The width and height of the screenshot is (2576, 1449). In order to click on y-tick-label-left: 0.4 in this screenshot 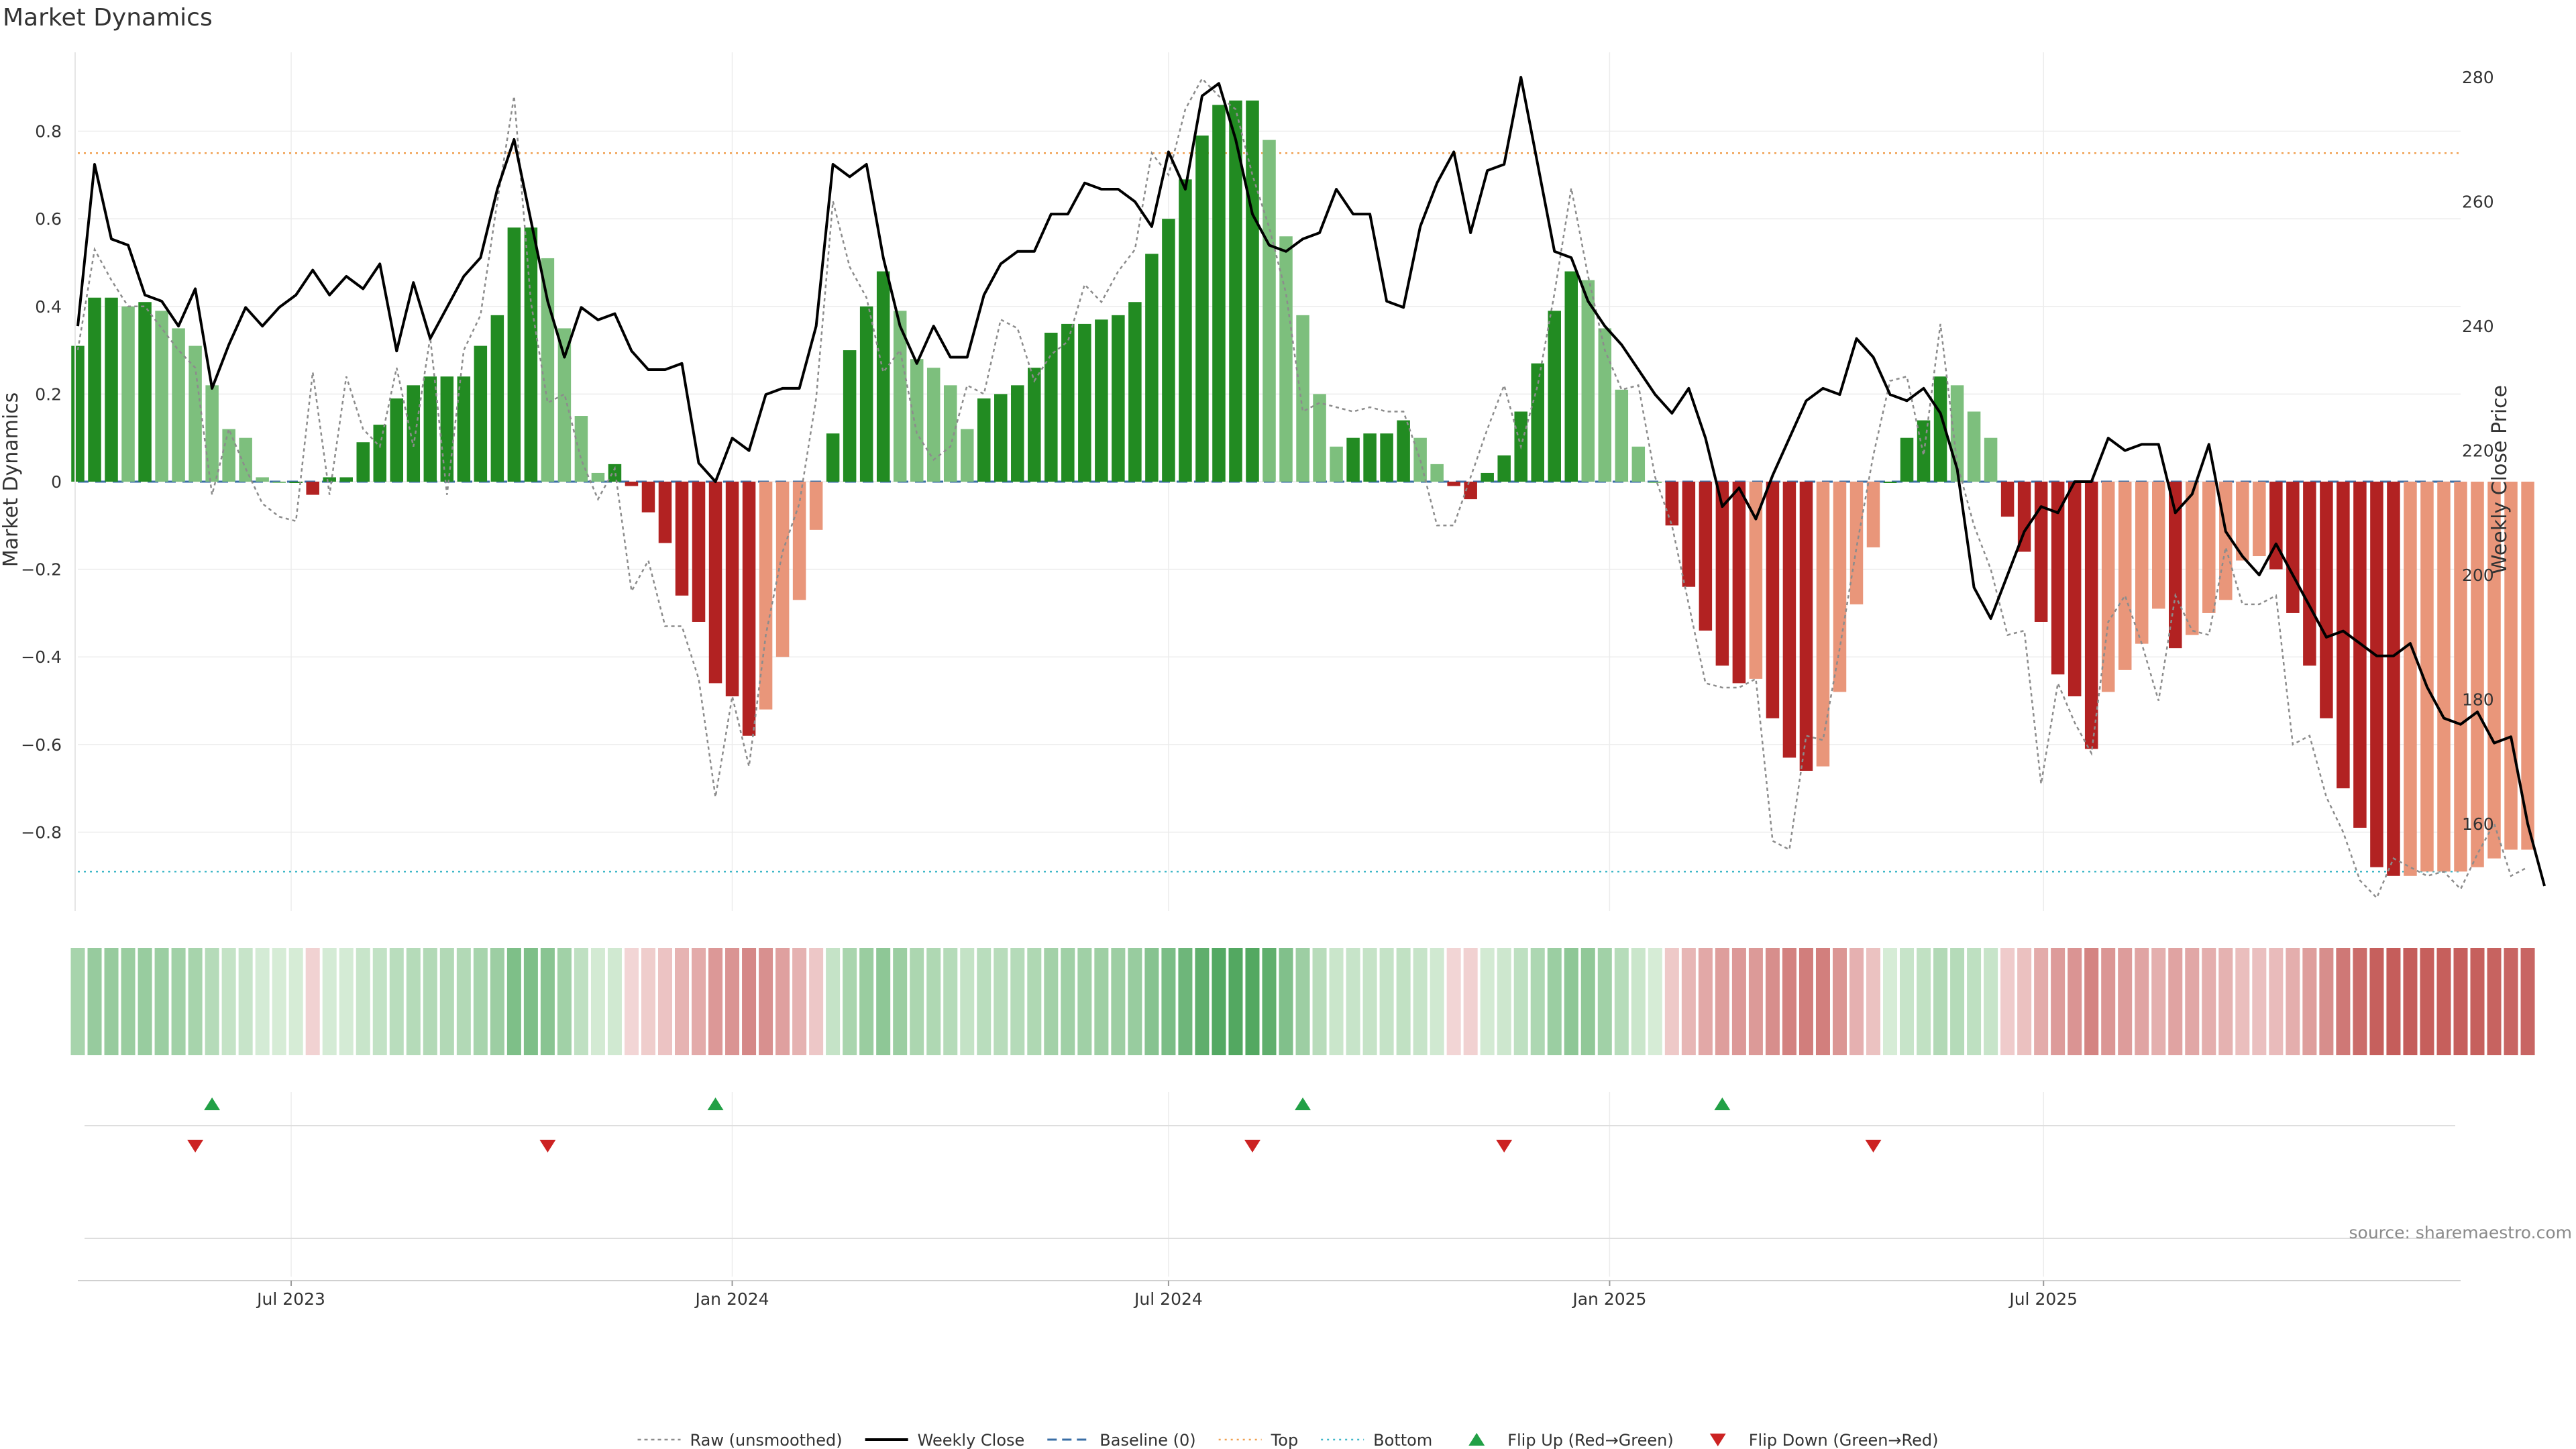, I will do `click(48, 307)`.